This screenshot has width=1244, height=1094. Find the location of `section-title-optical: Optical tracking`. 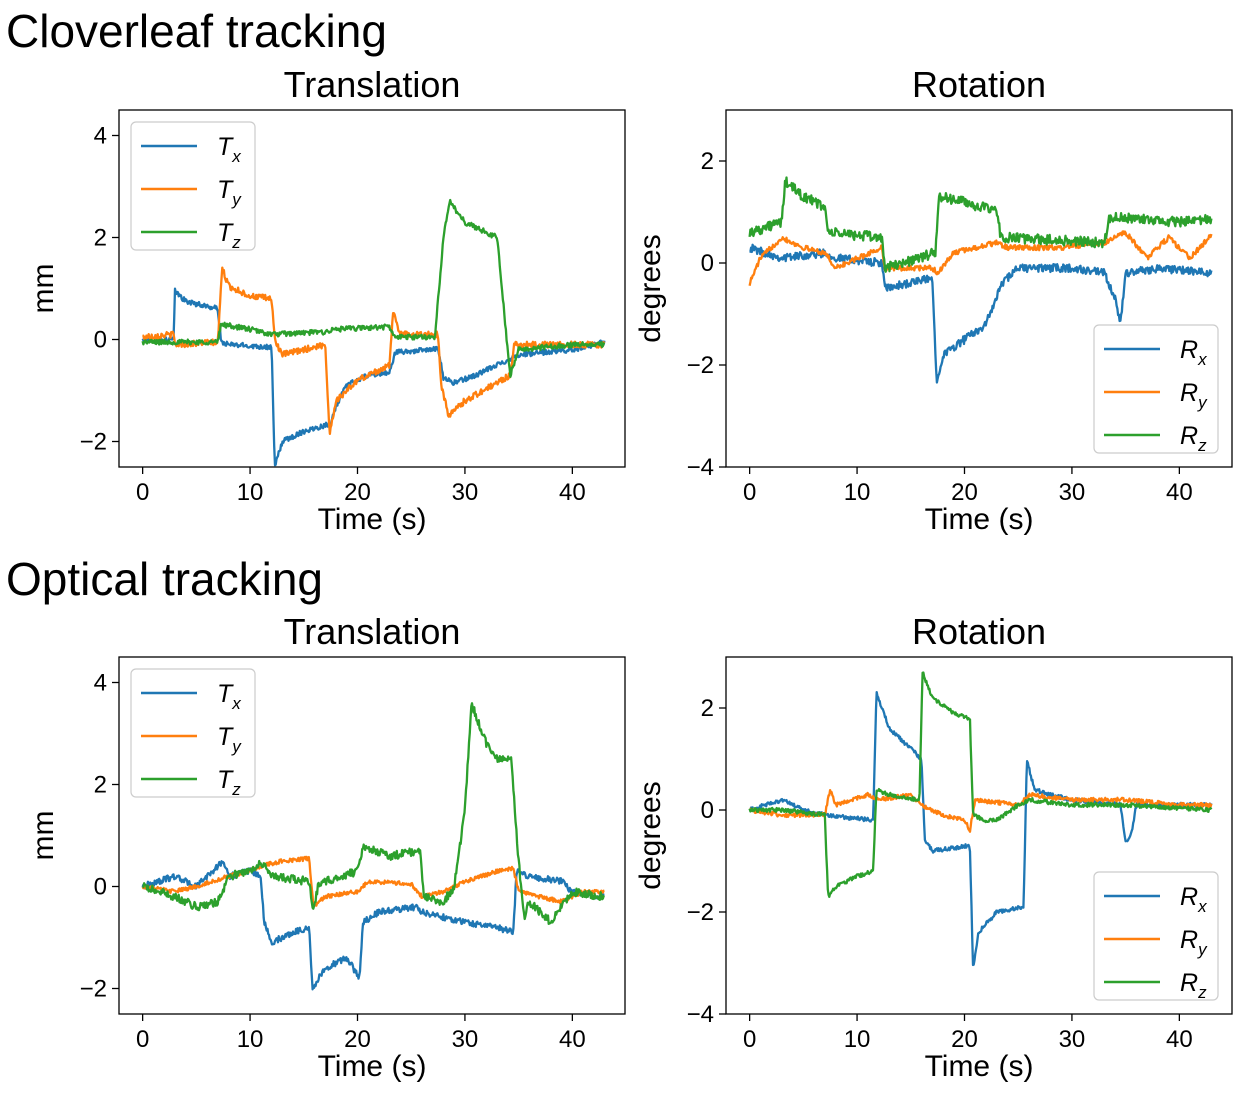

section-title-optical: Optical tracking is located at coordinates (165, 579).